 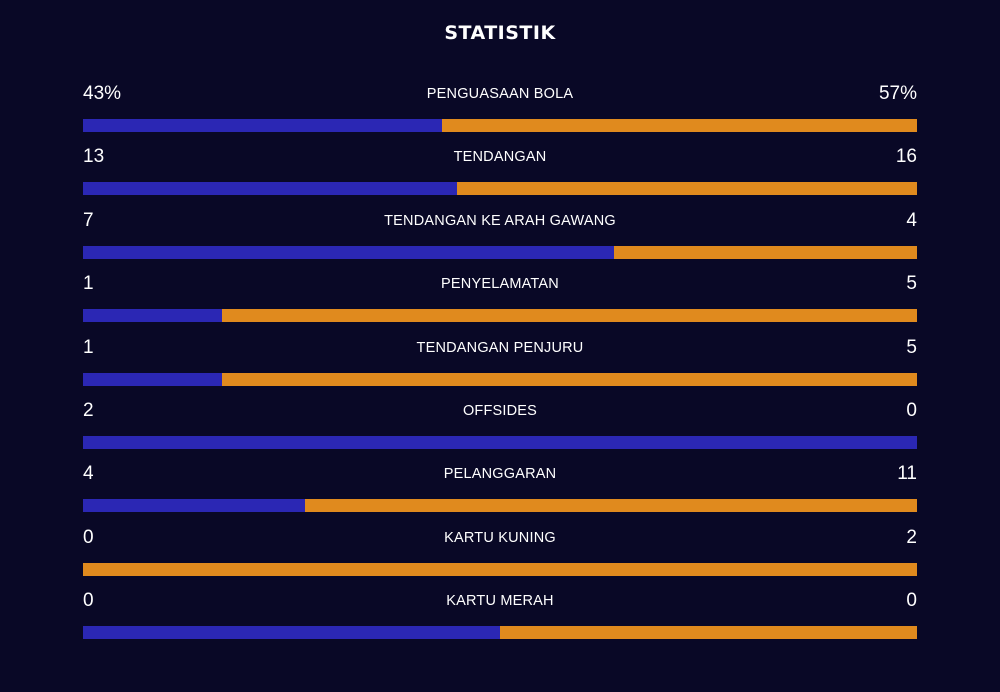 What do you see at coordinates (500, 601) in the screenshot?
I see `stat-label: KARTU MERAH` at bounding box center [500, 601].